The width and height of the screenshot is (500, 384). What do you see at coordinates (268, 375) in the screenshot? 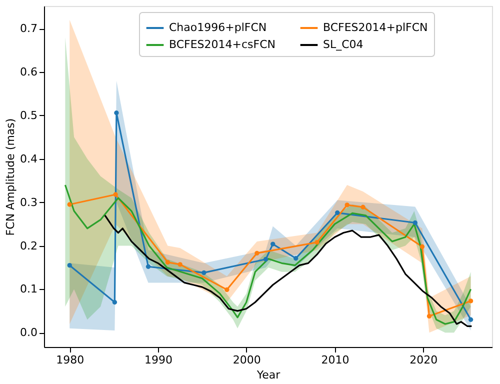
I see `x-axis-title: Year` at bounding box center [268, 375].